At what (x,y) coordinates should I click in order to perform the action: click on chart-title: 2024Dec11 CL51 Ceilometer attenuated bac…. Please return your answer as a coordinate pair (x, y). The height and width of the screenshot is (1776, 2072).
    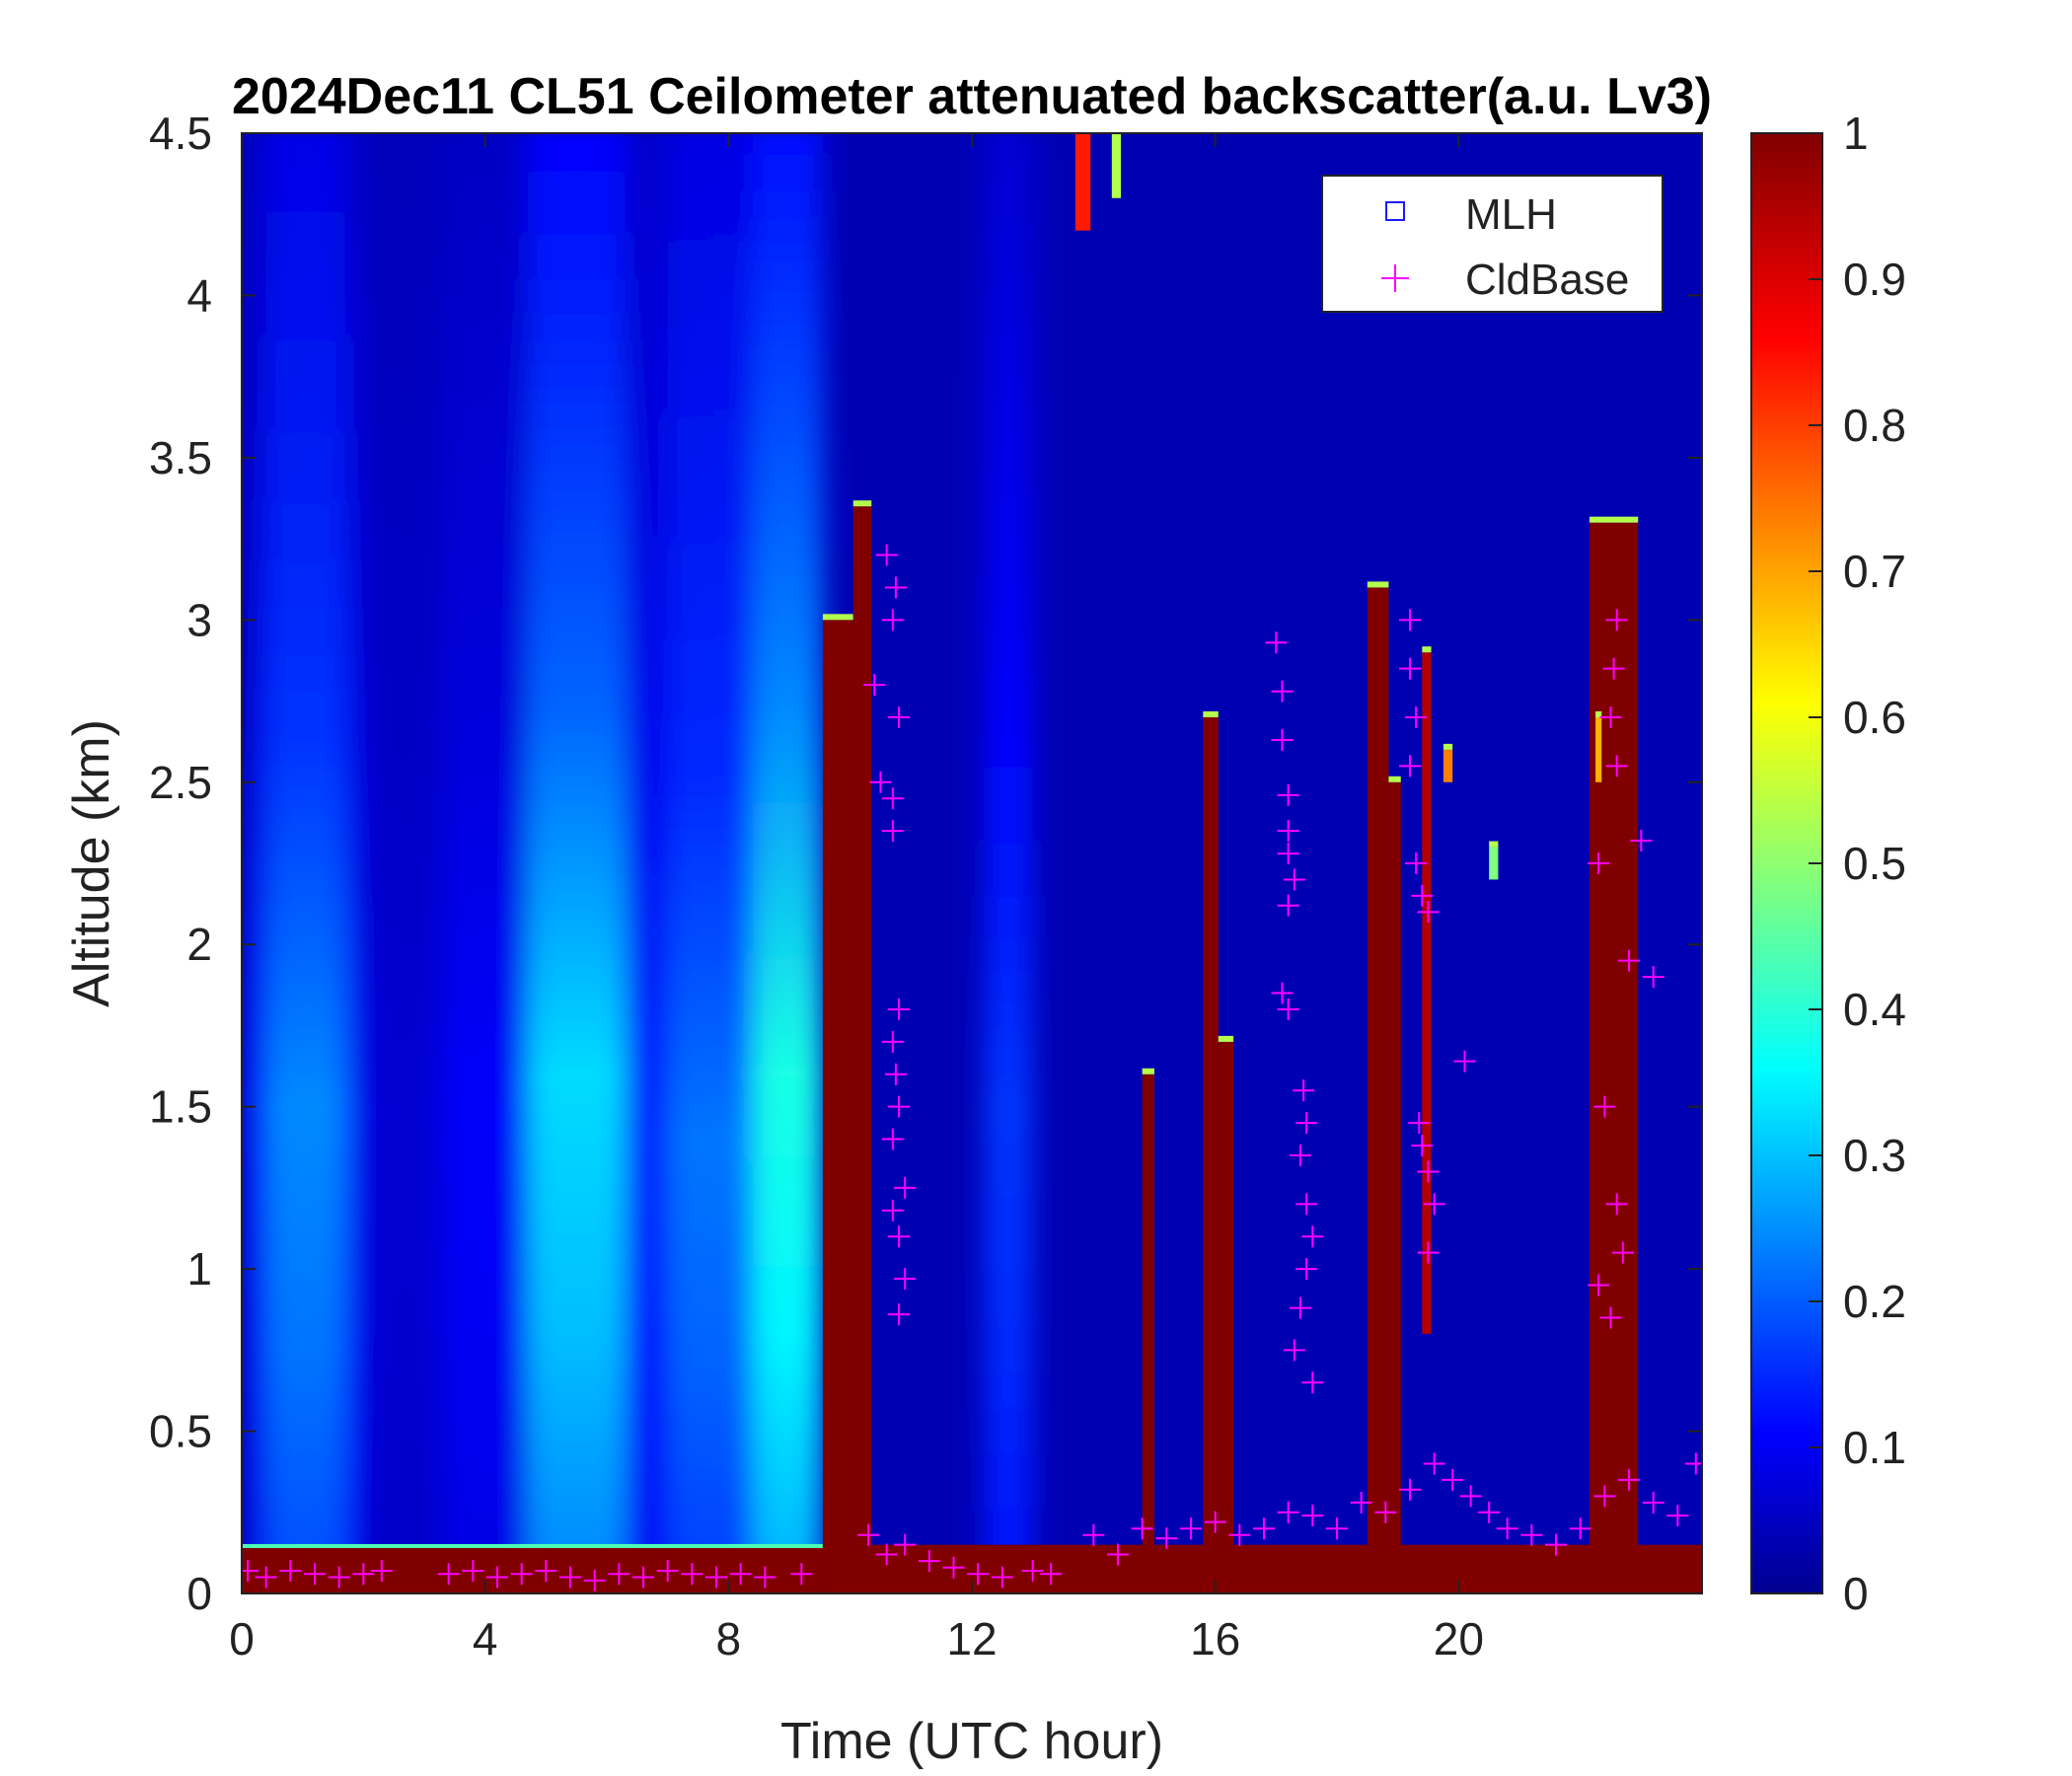
    Looking at the image, I should click on (972, 97).